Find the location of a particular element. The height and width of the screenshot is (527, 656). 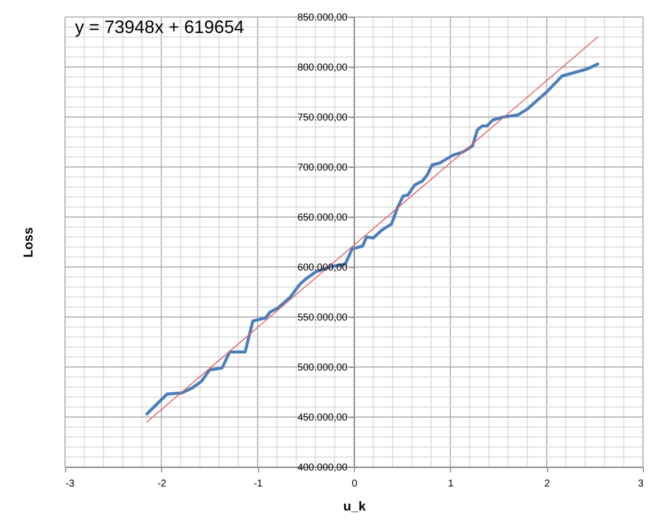

y-tick-label: 550.000,00 is located at coordinates (322, 318).